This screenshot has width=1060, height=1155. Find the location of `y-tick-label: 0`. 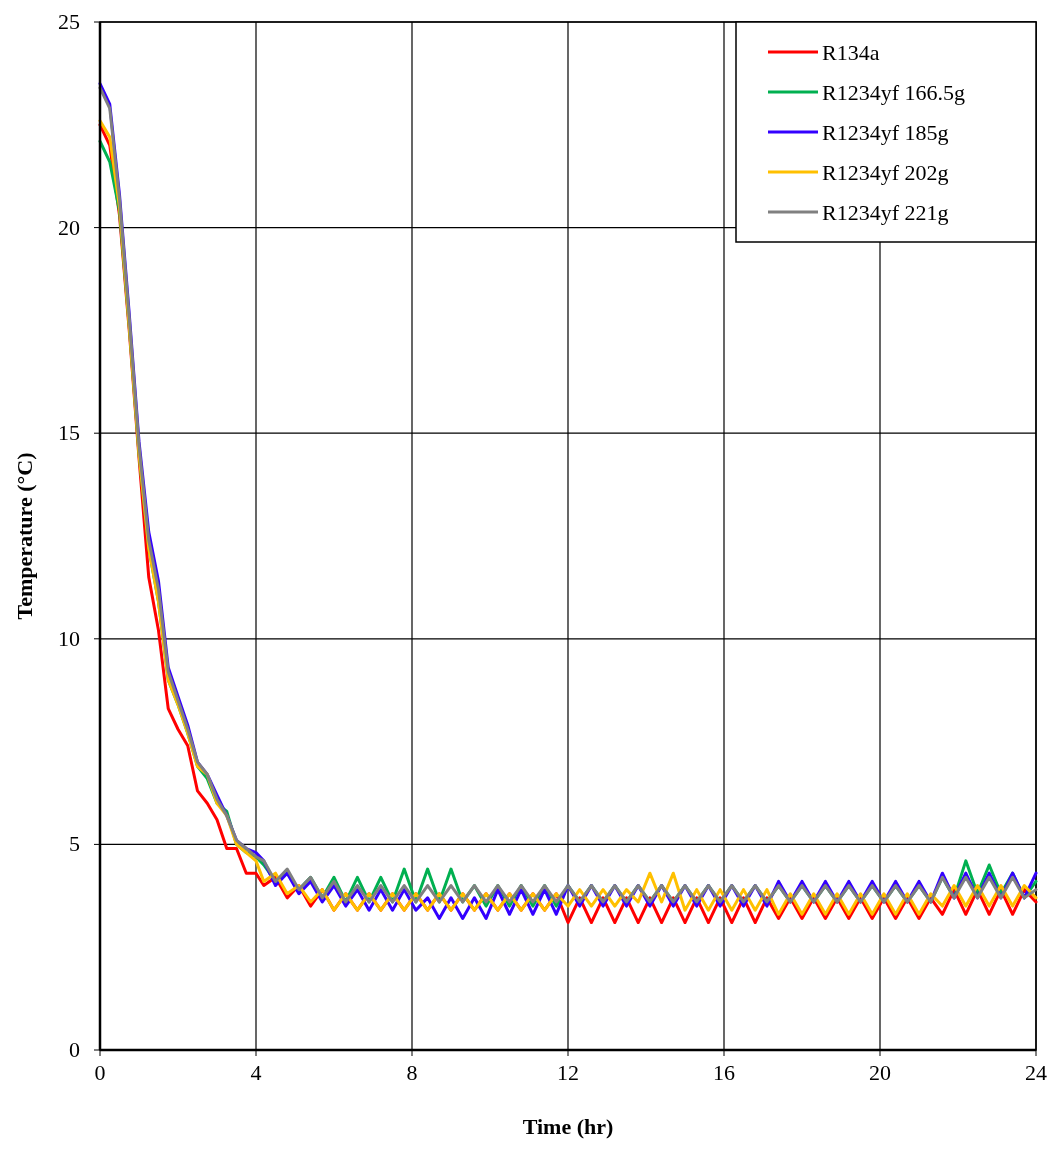

y-tick-label: 0 is located at coordinates (74, 1049).